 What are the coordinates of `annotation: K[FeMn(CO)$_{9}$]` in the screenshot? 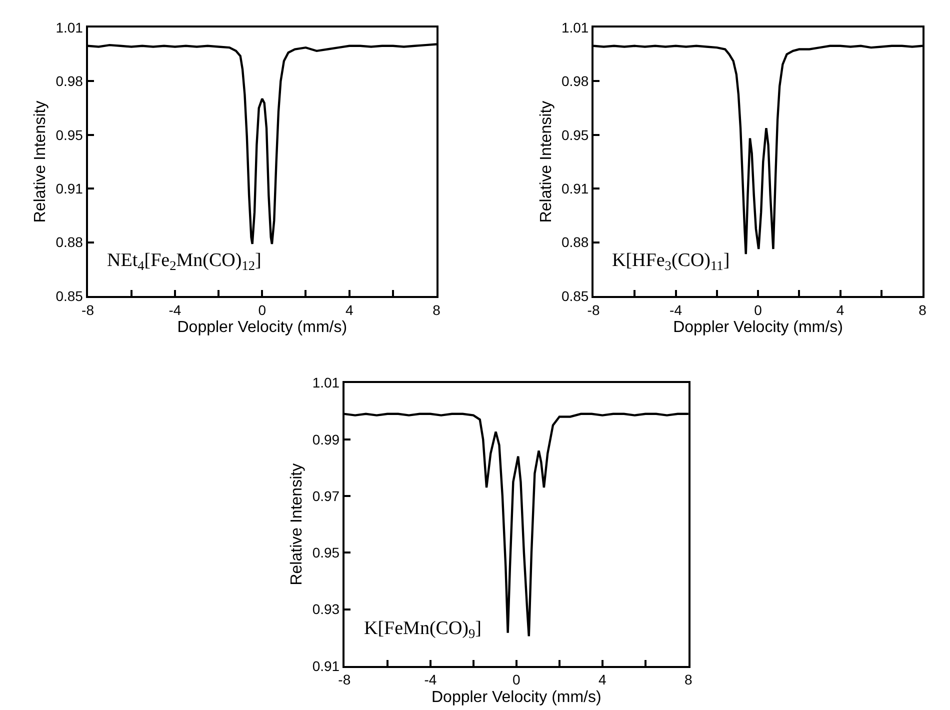 It's located at (423, 629).